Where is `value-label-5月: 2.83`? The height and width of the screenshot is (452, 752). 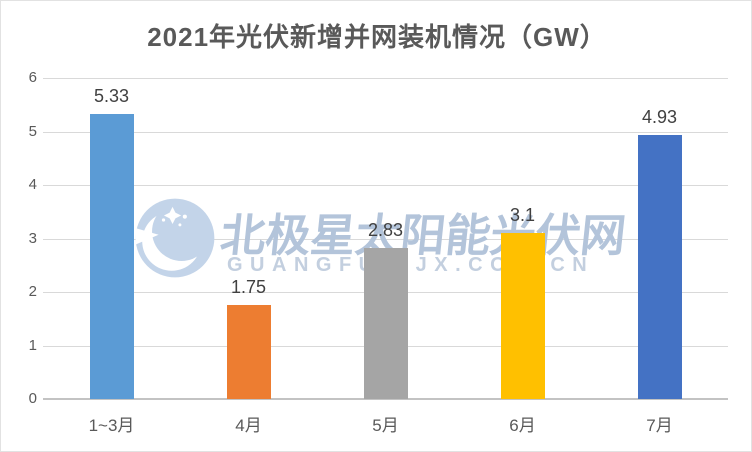 value-label-5月: 2.83 is located at coordinates (385, 229).